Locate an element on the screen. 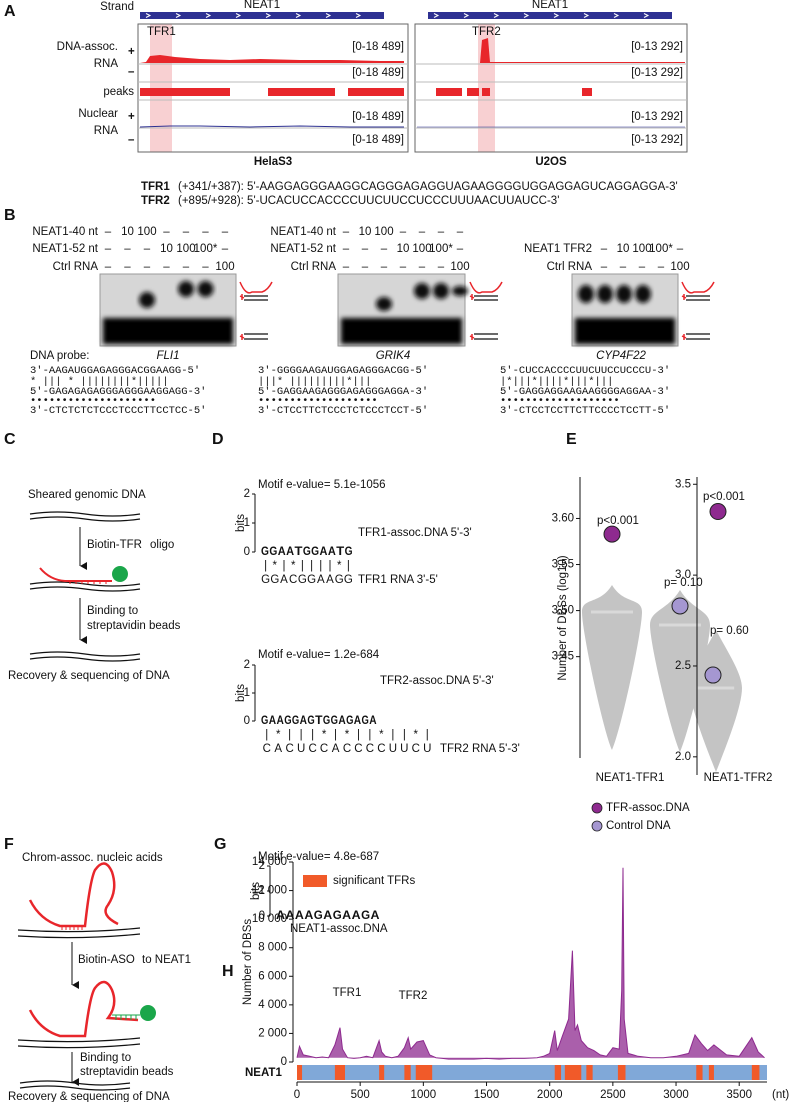  legend-swatch is located at coordinates (597, 808).